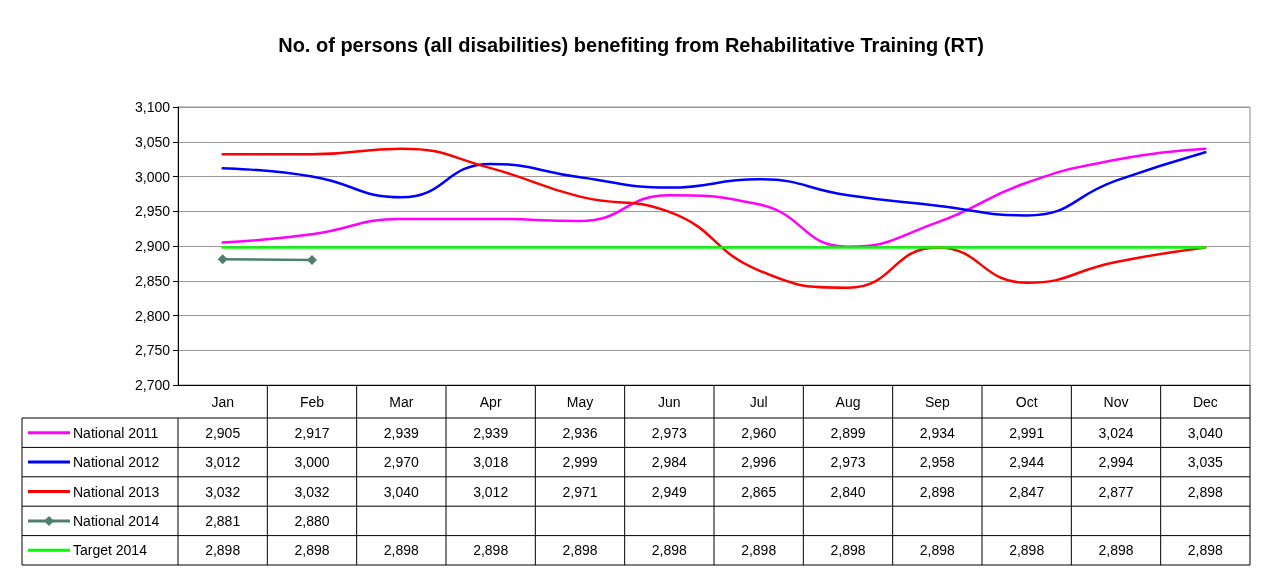  I want to click on y-tick-label: 2,750, so click(152, 350).